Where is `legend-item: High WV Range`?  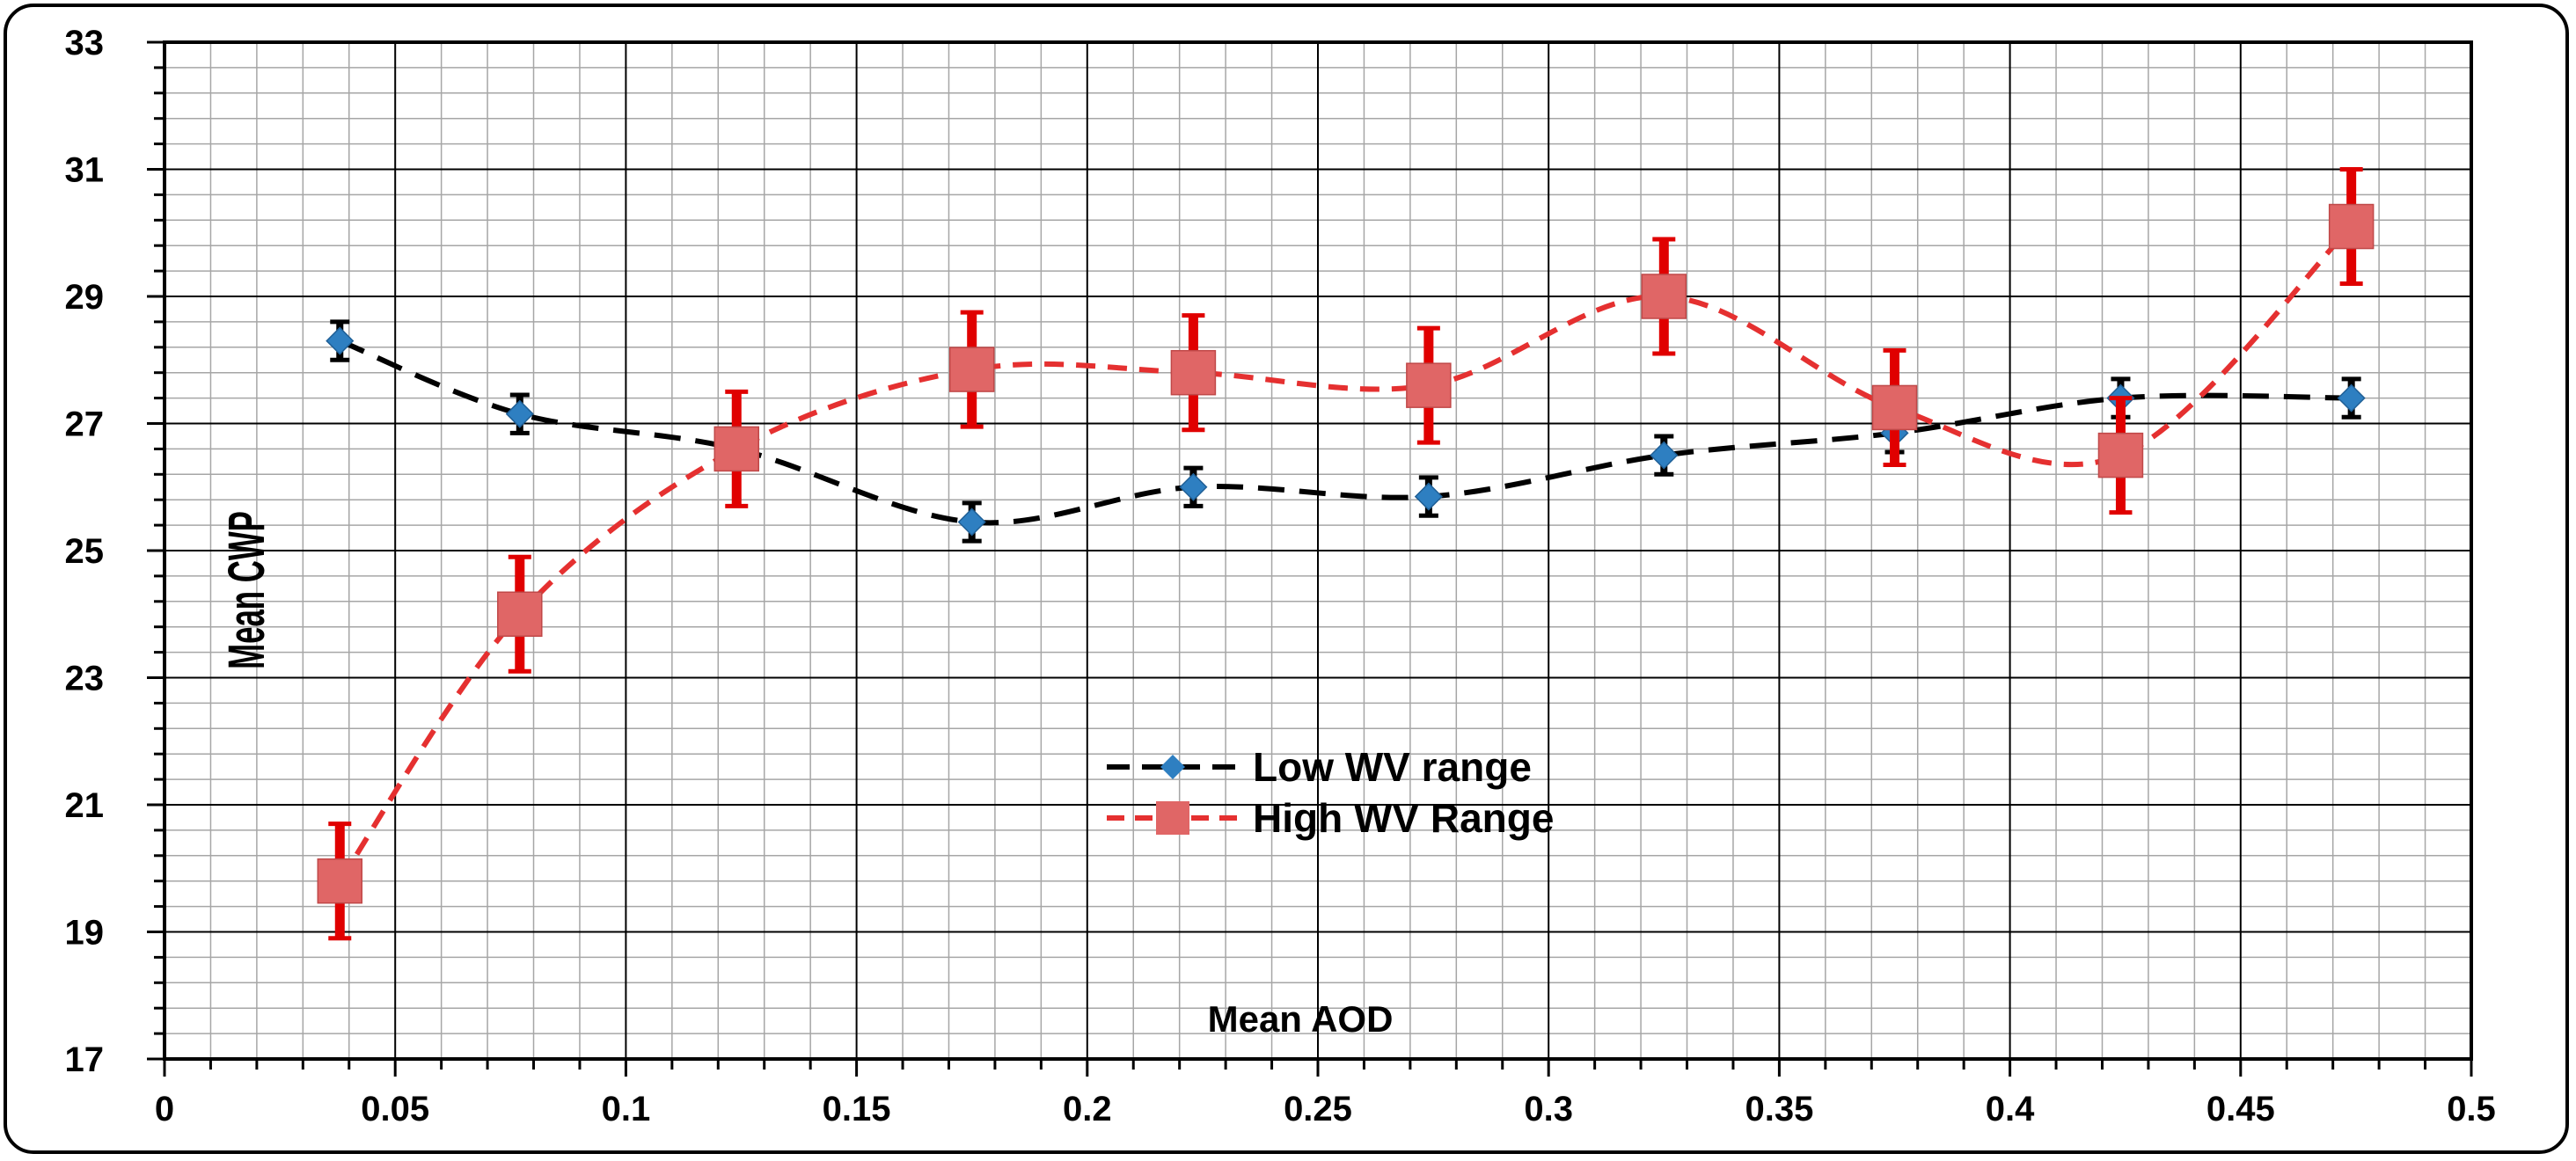
legend-item: High WV Range is located at coordinates (1330, 818).